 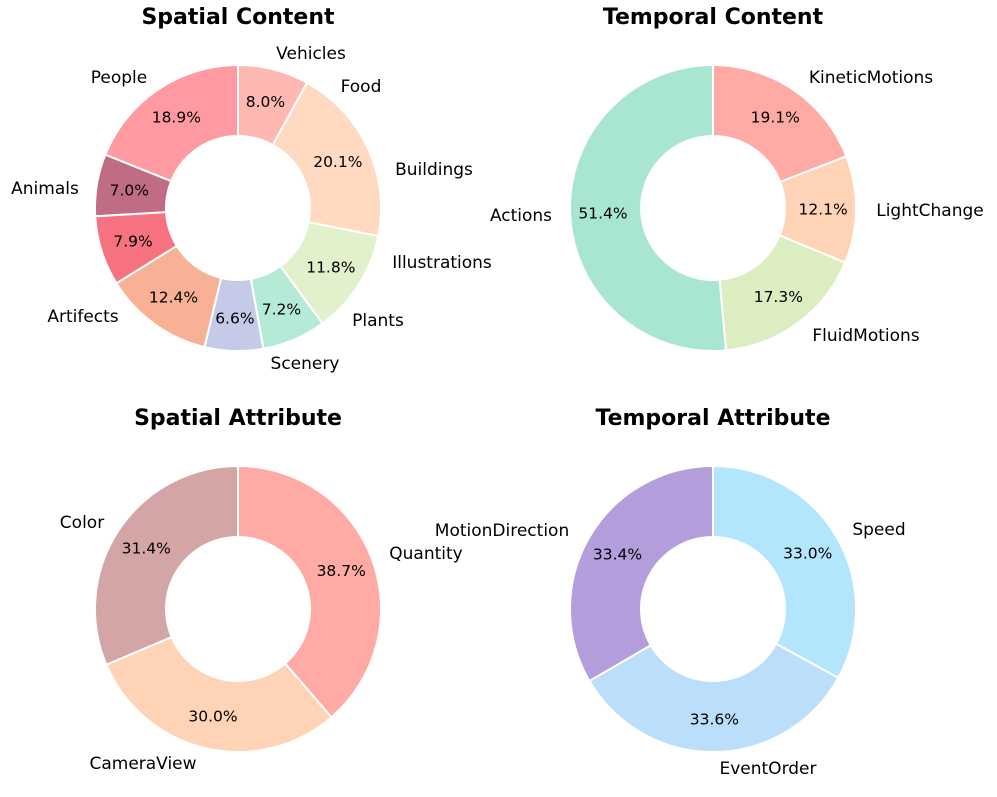 I want to click on donut-slice-actions, so click(x=648, y=207).